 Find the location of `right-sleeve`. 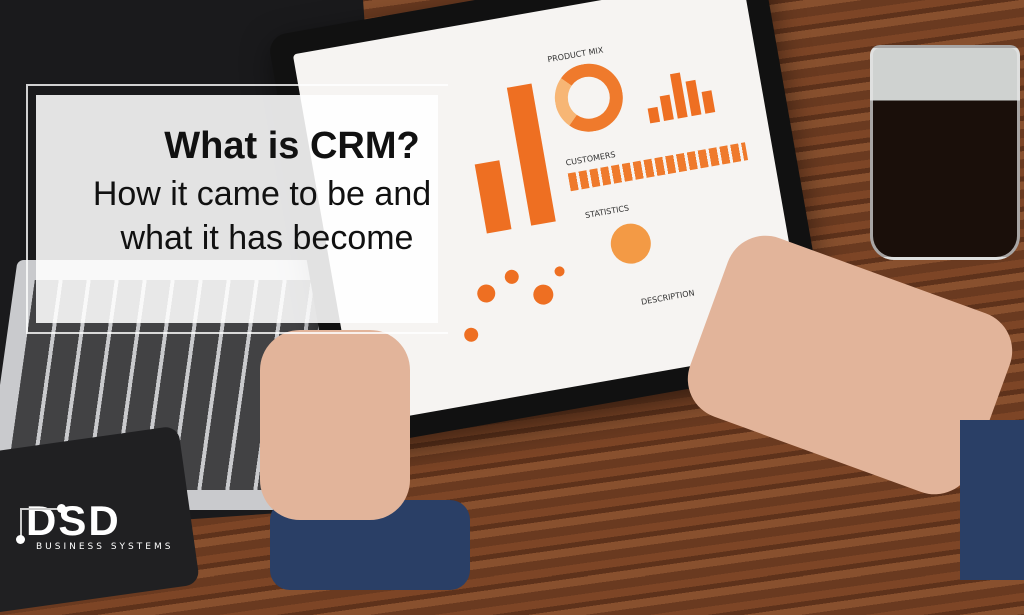

right-sleeve is located at coordinates (992, 500).